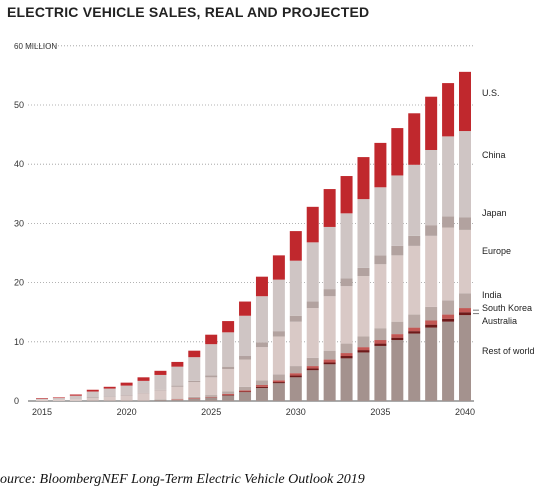  Describe the element at coordinates (492, 295) in the screenshot. I see `legend-label: India` at that location.